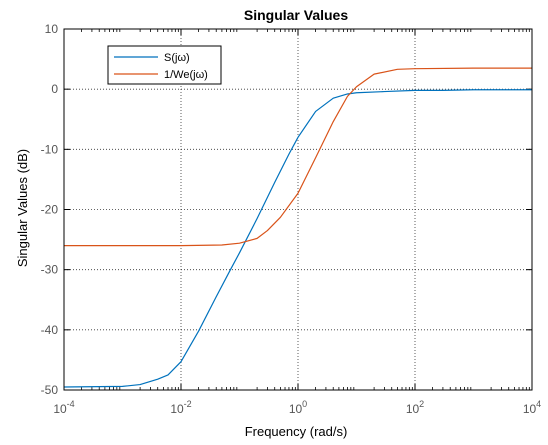 The image size is (548, 445). Describe the element at coordinates (180, 407) in the screenshot. I see `x-tick-label: 10⁻²` at that location.